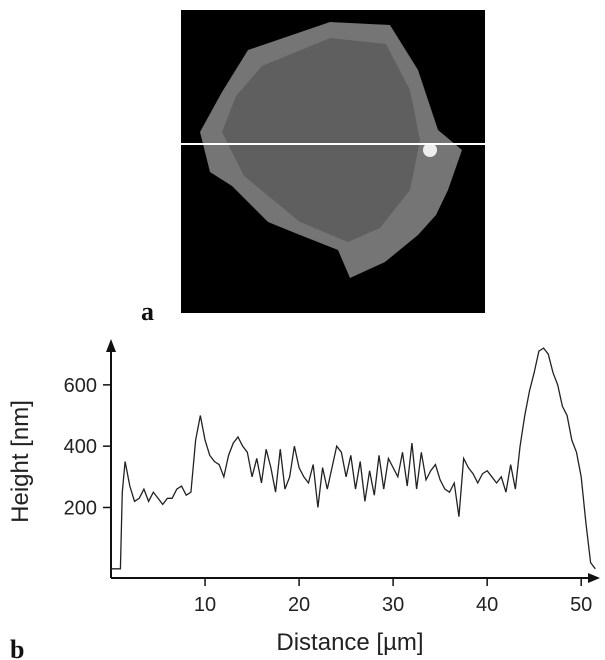  Describe the element at coordinates (205, 605) in the screenshot. I see `x-tick-label: 10` at that location.